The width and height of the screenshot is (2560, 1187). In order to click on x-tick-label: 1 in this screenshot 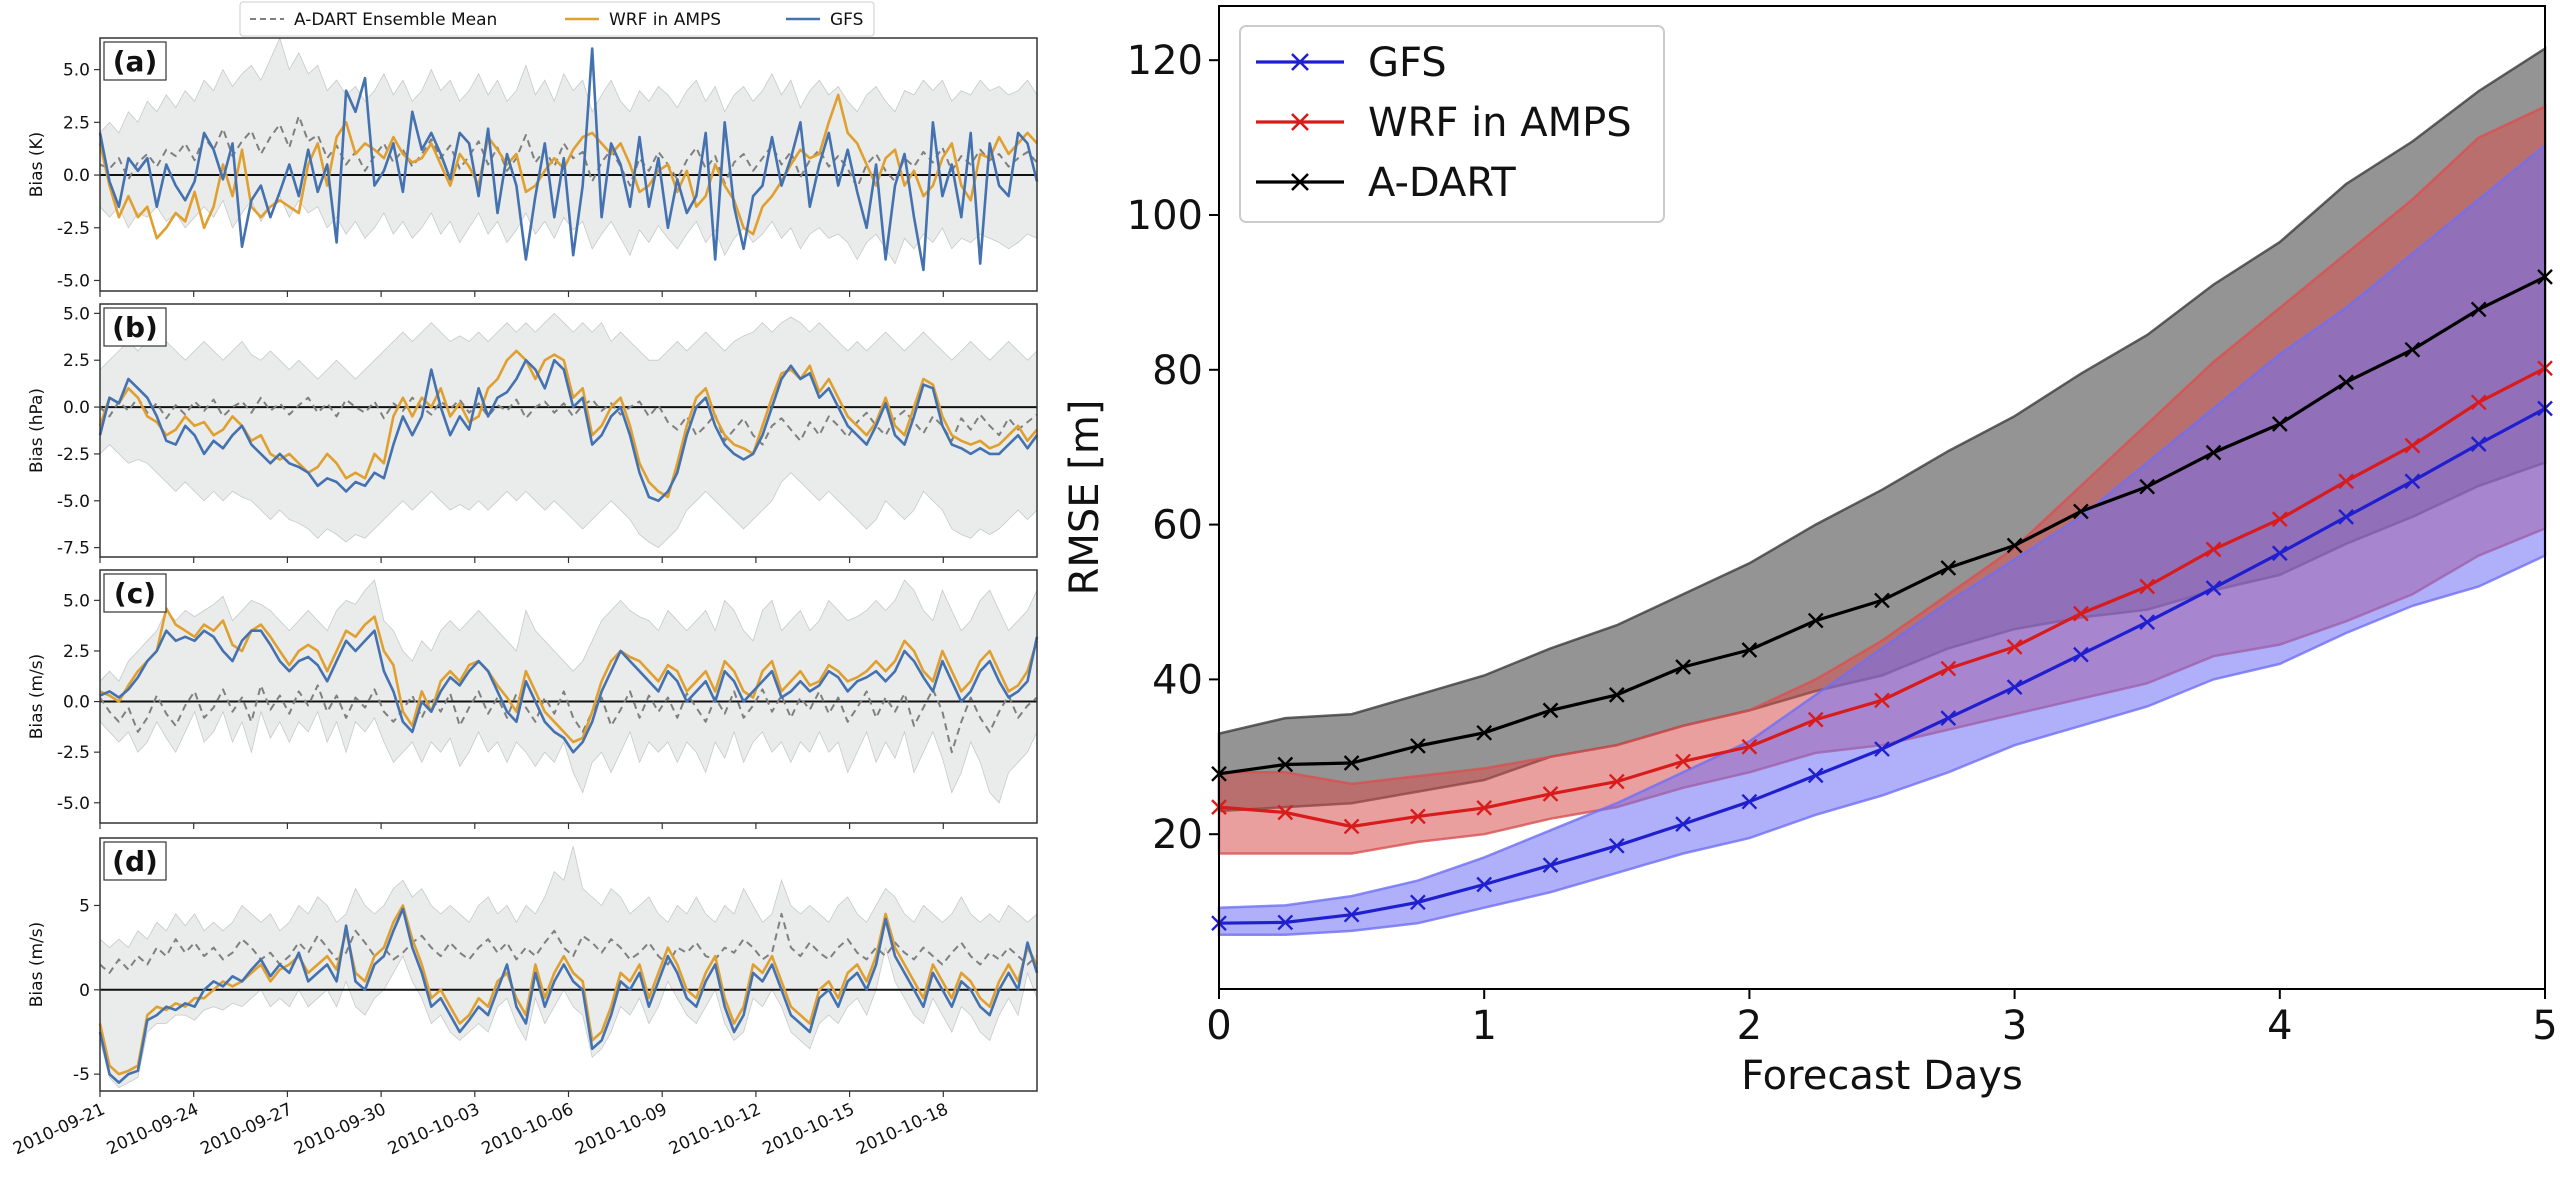, I will do `click(1483, 1026)`.